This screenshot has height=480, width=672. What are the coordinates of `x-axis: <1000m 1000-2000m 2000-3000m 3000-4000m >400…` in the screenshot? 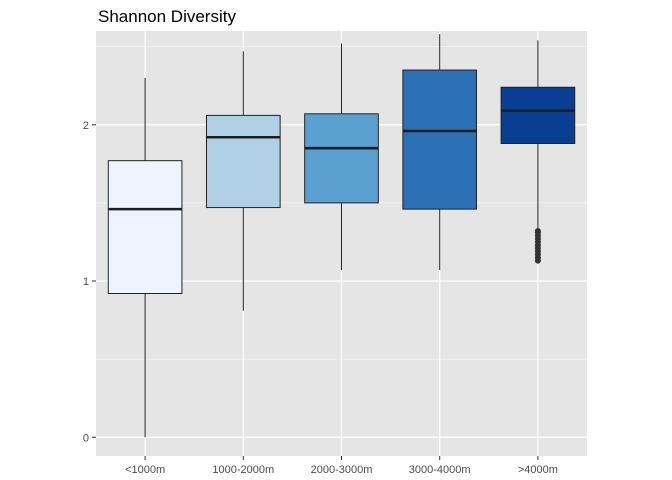 It's located at (341, 466).